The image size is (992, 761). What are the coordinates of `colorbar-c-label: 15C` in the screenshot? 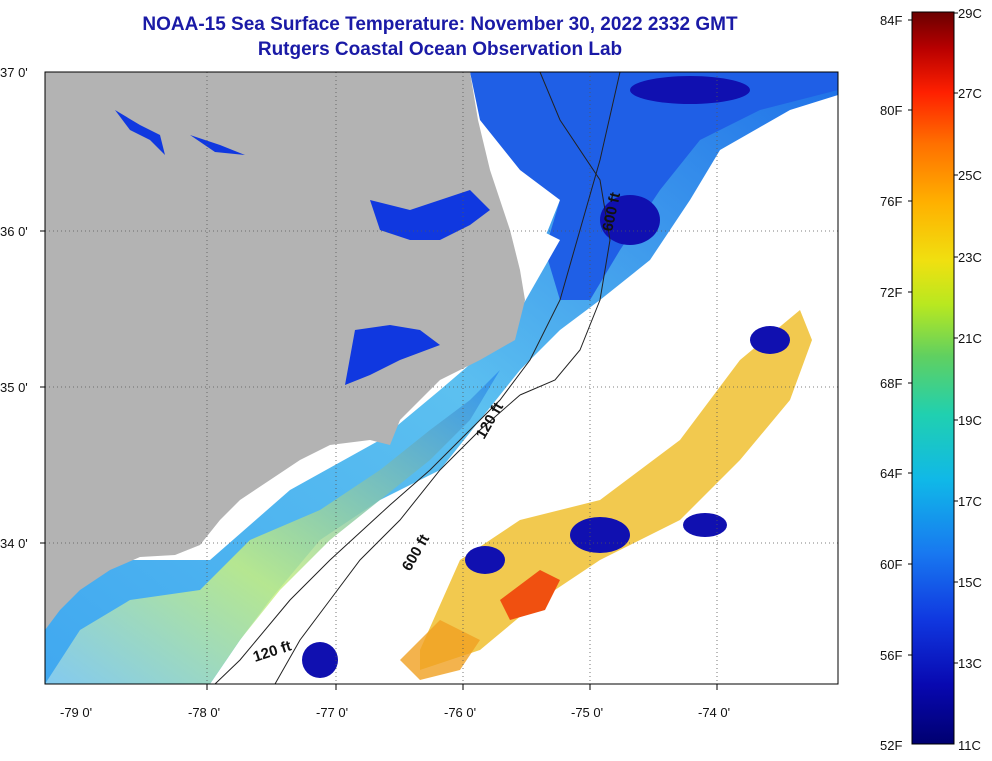 It's located at (970, 582).